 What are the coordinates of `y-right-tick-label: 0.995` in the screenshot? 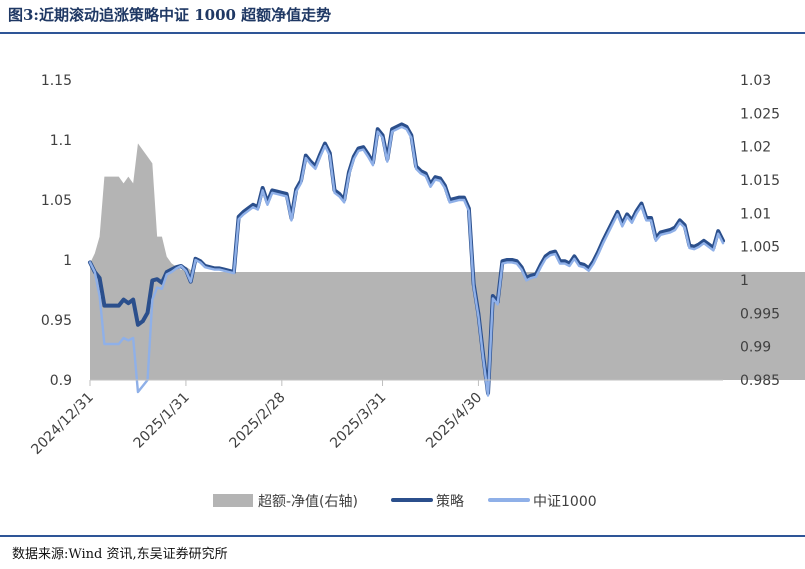 It's located at (760, 314).